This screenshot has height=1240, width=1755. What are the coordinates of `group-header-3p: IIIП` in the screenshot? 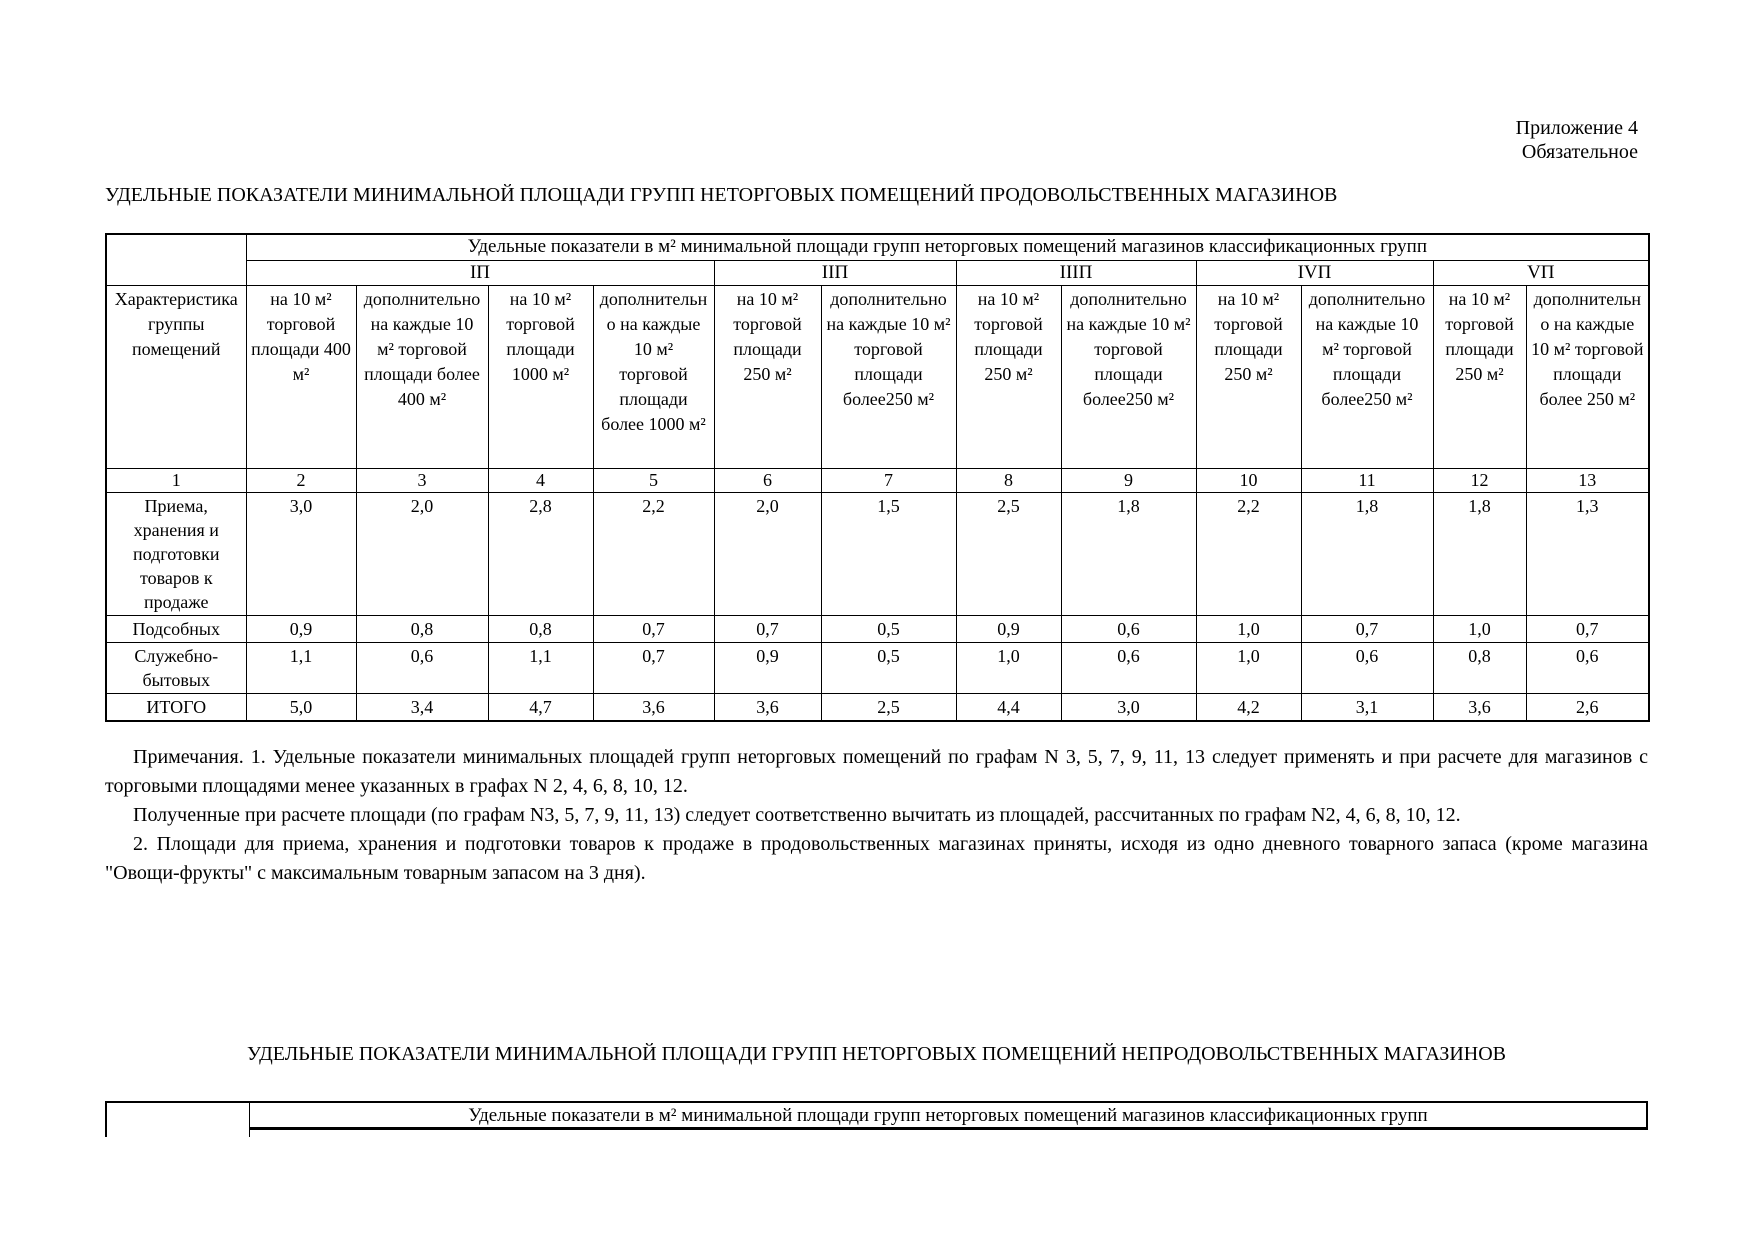 It's located at (1076, 272).